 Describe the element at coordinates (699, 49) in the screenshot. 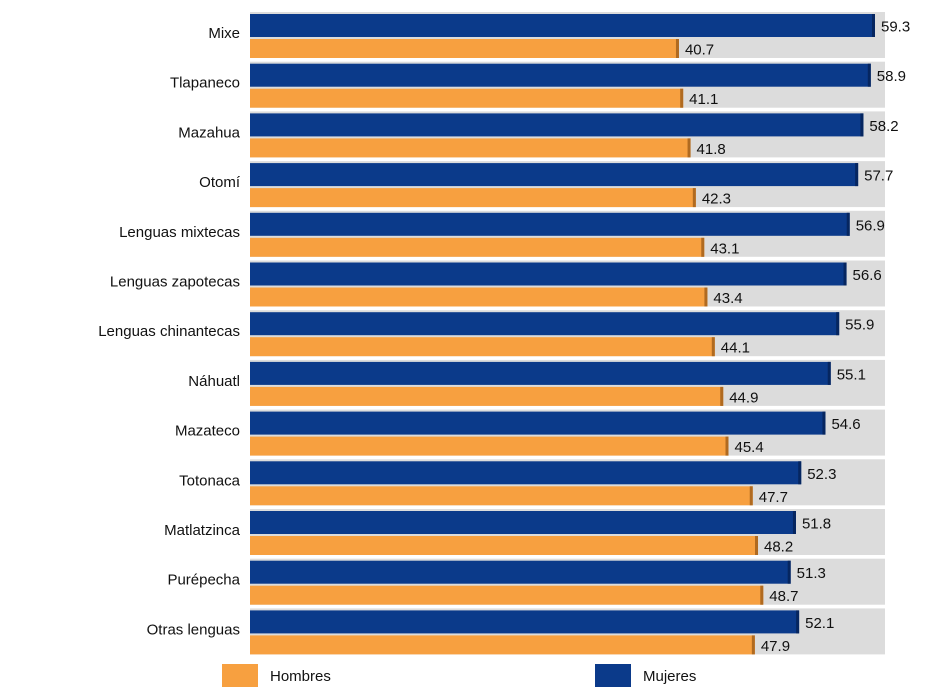

I see `value-label: 40.7` at that location.